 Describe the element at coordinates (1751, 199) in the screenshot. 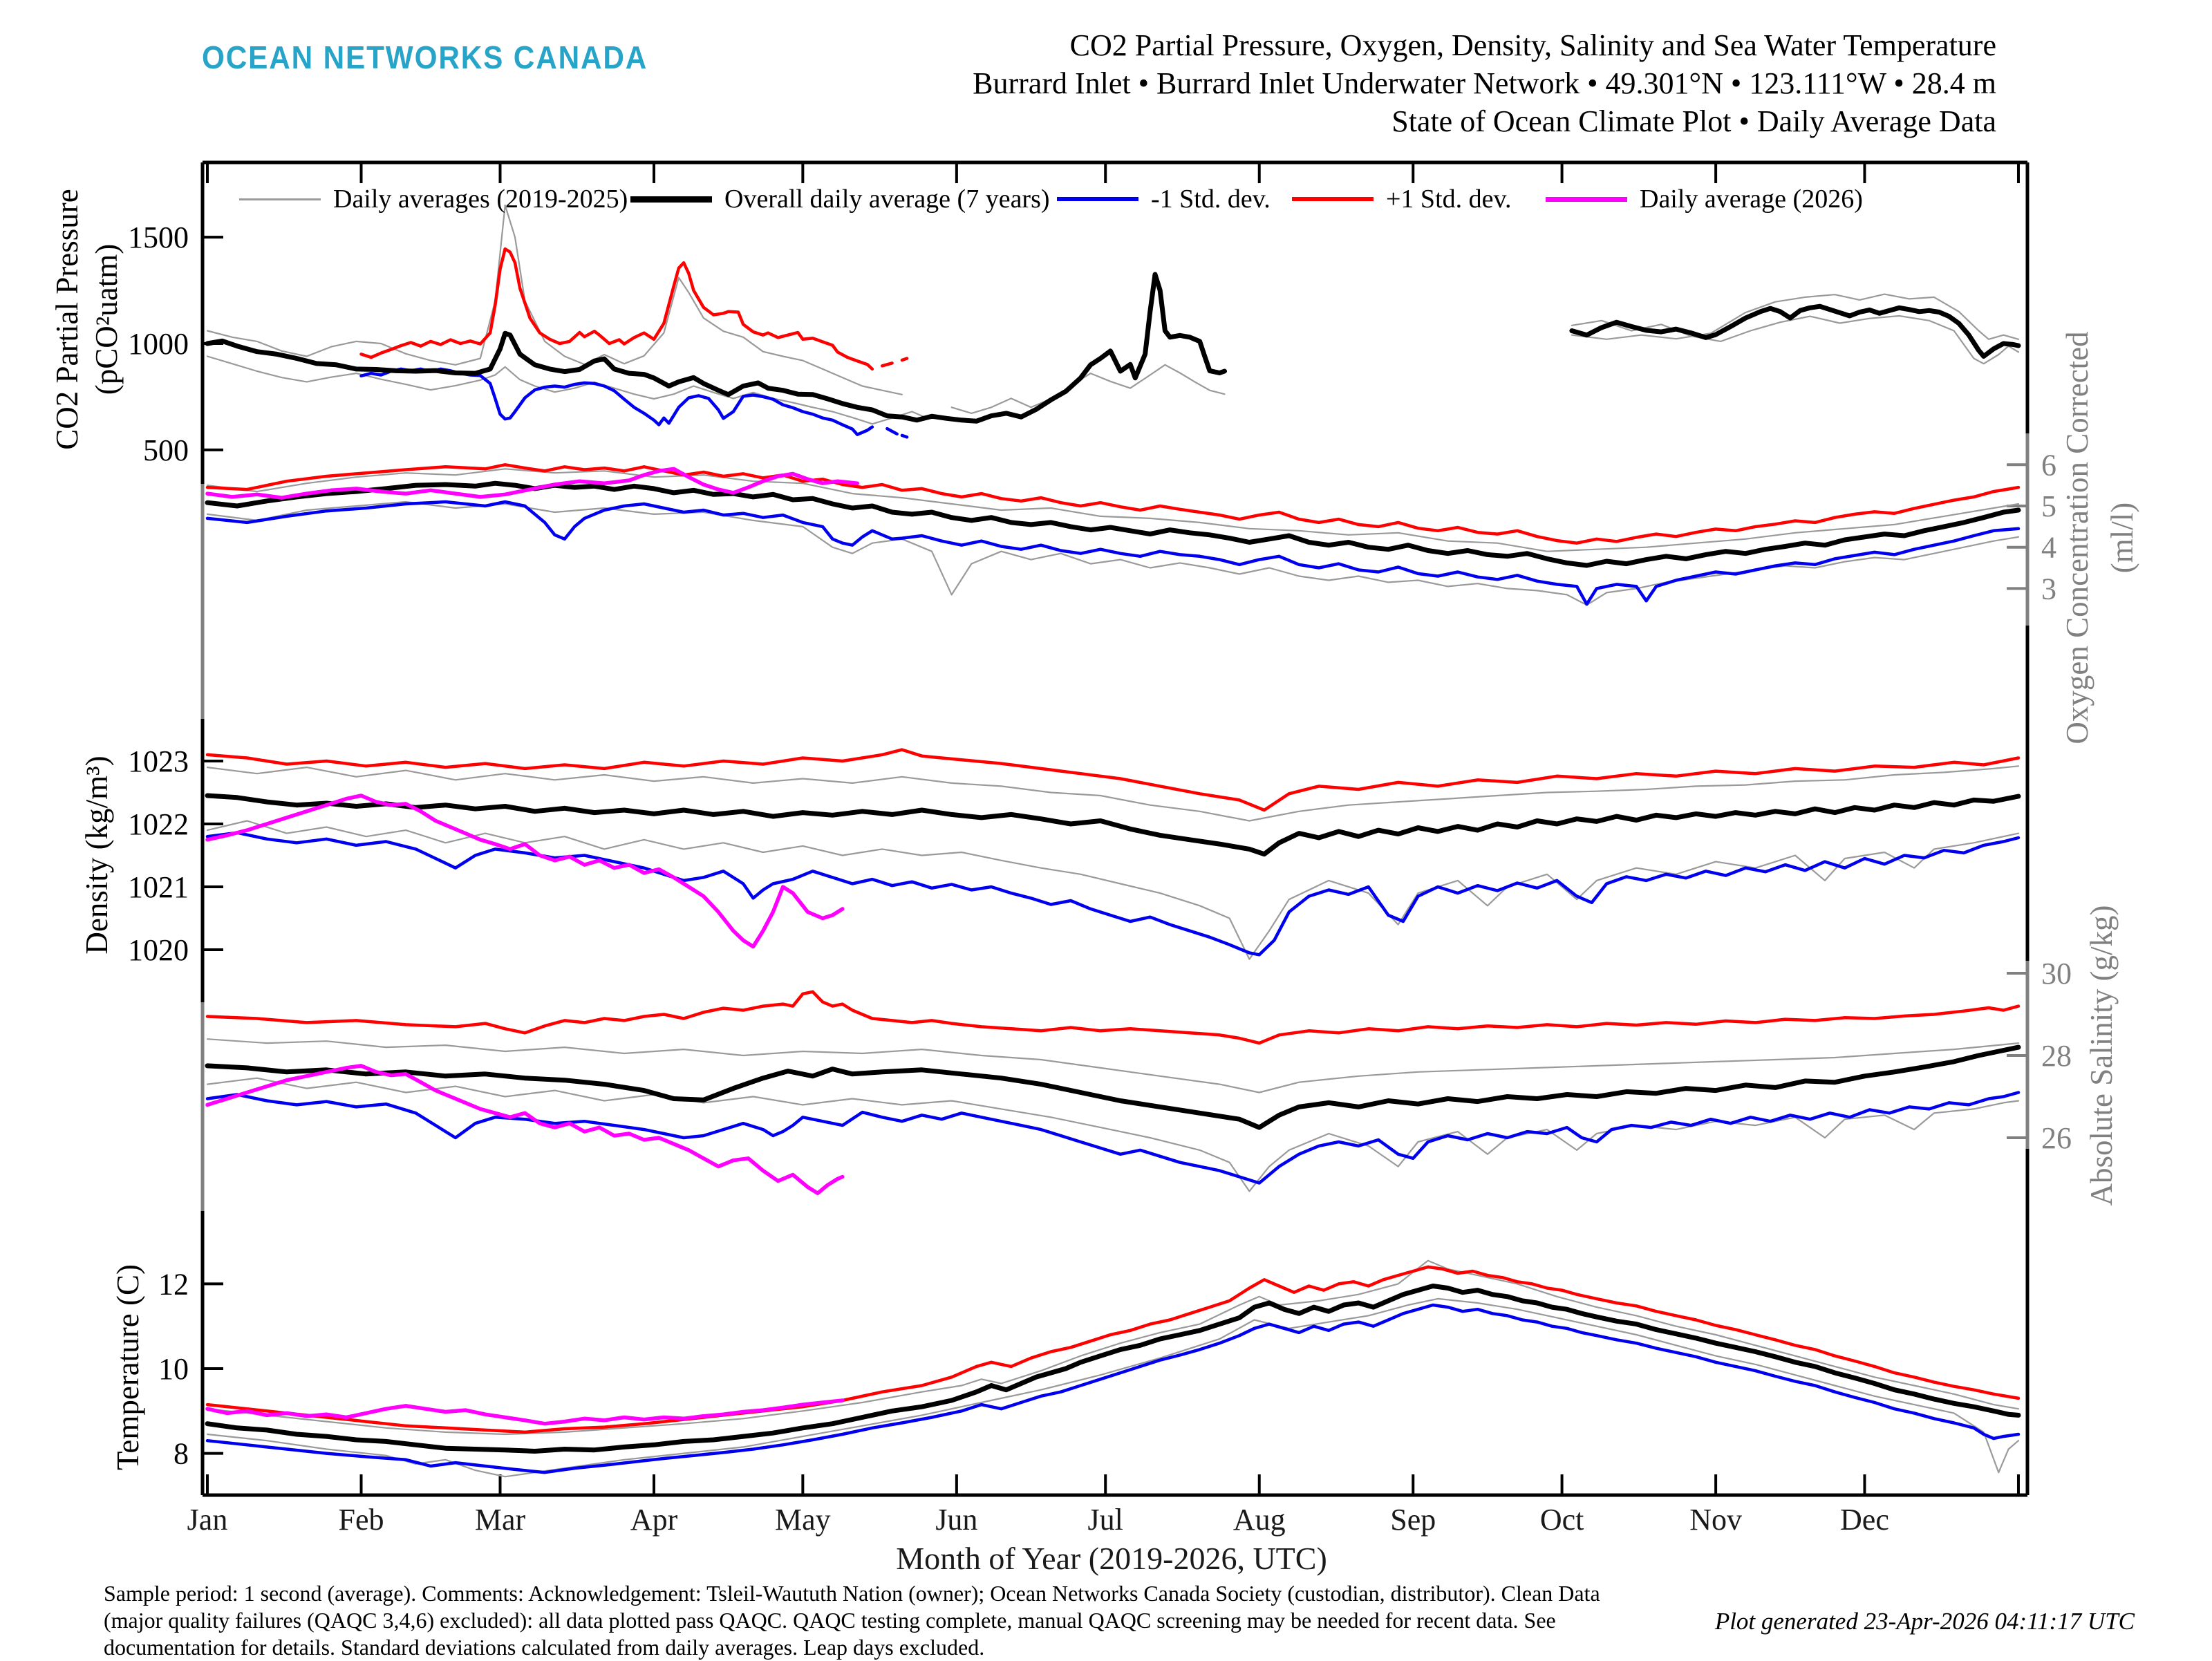

I see `legend-label: Daily average (2026)` at that location.